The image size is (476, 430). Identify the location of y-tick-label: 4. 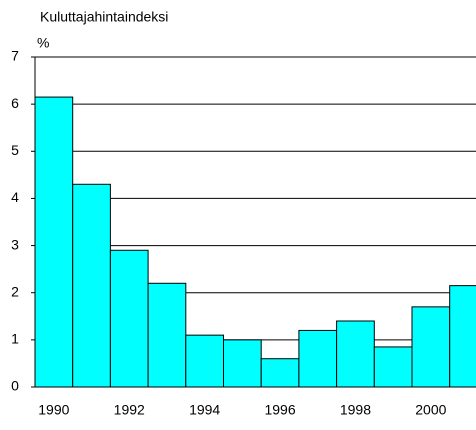
(15, 197).